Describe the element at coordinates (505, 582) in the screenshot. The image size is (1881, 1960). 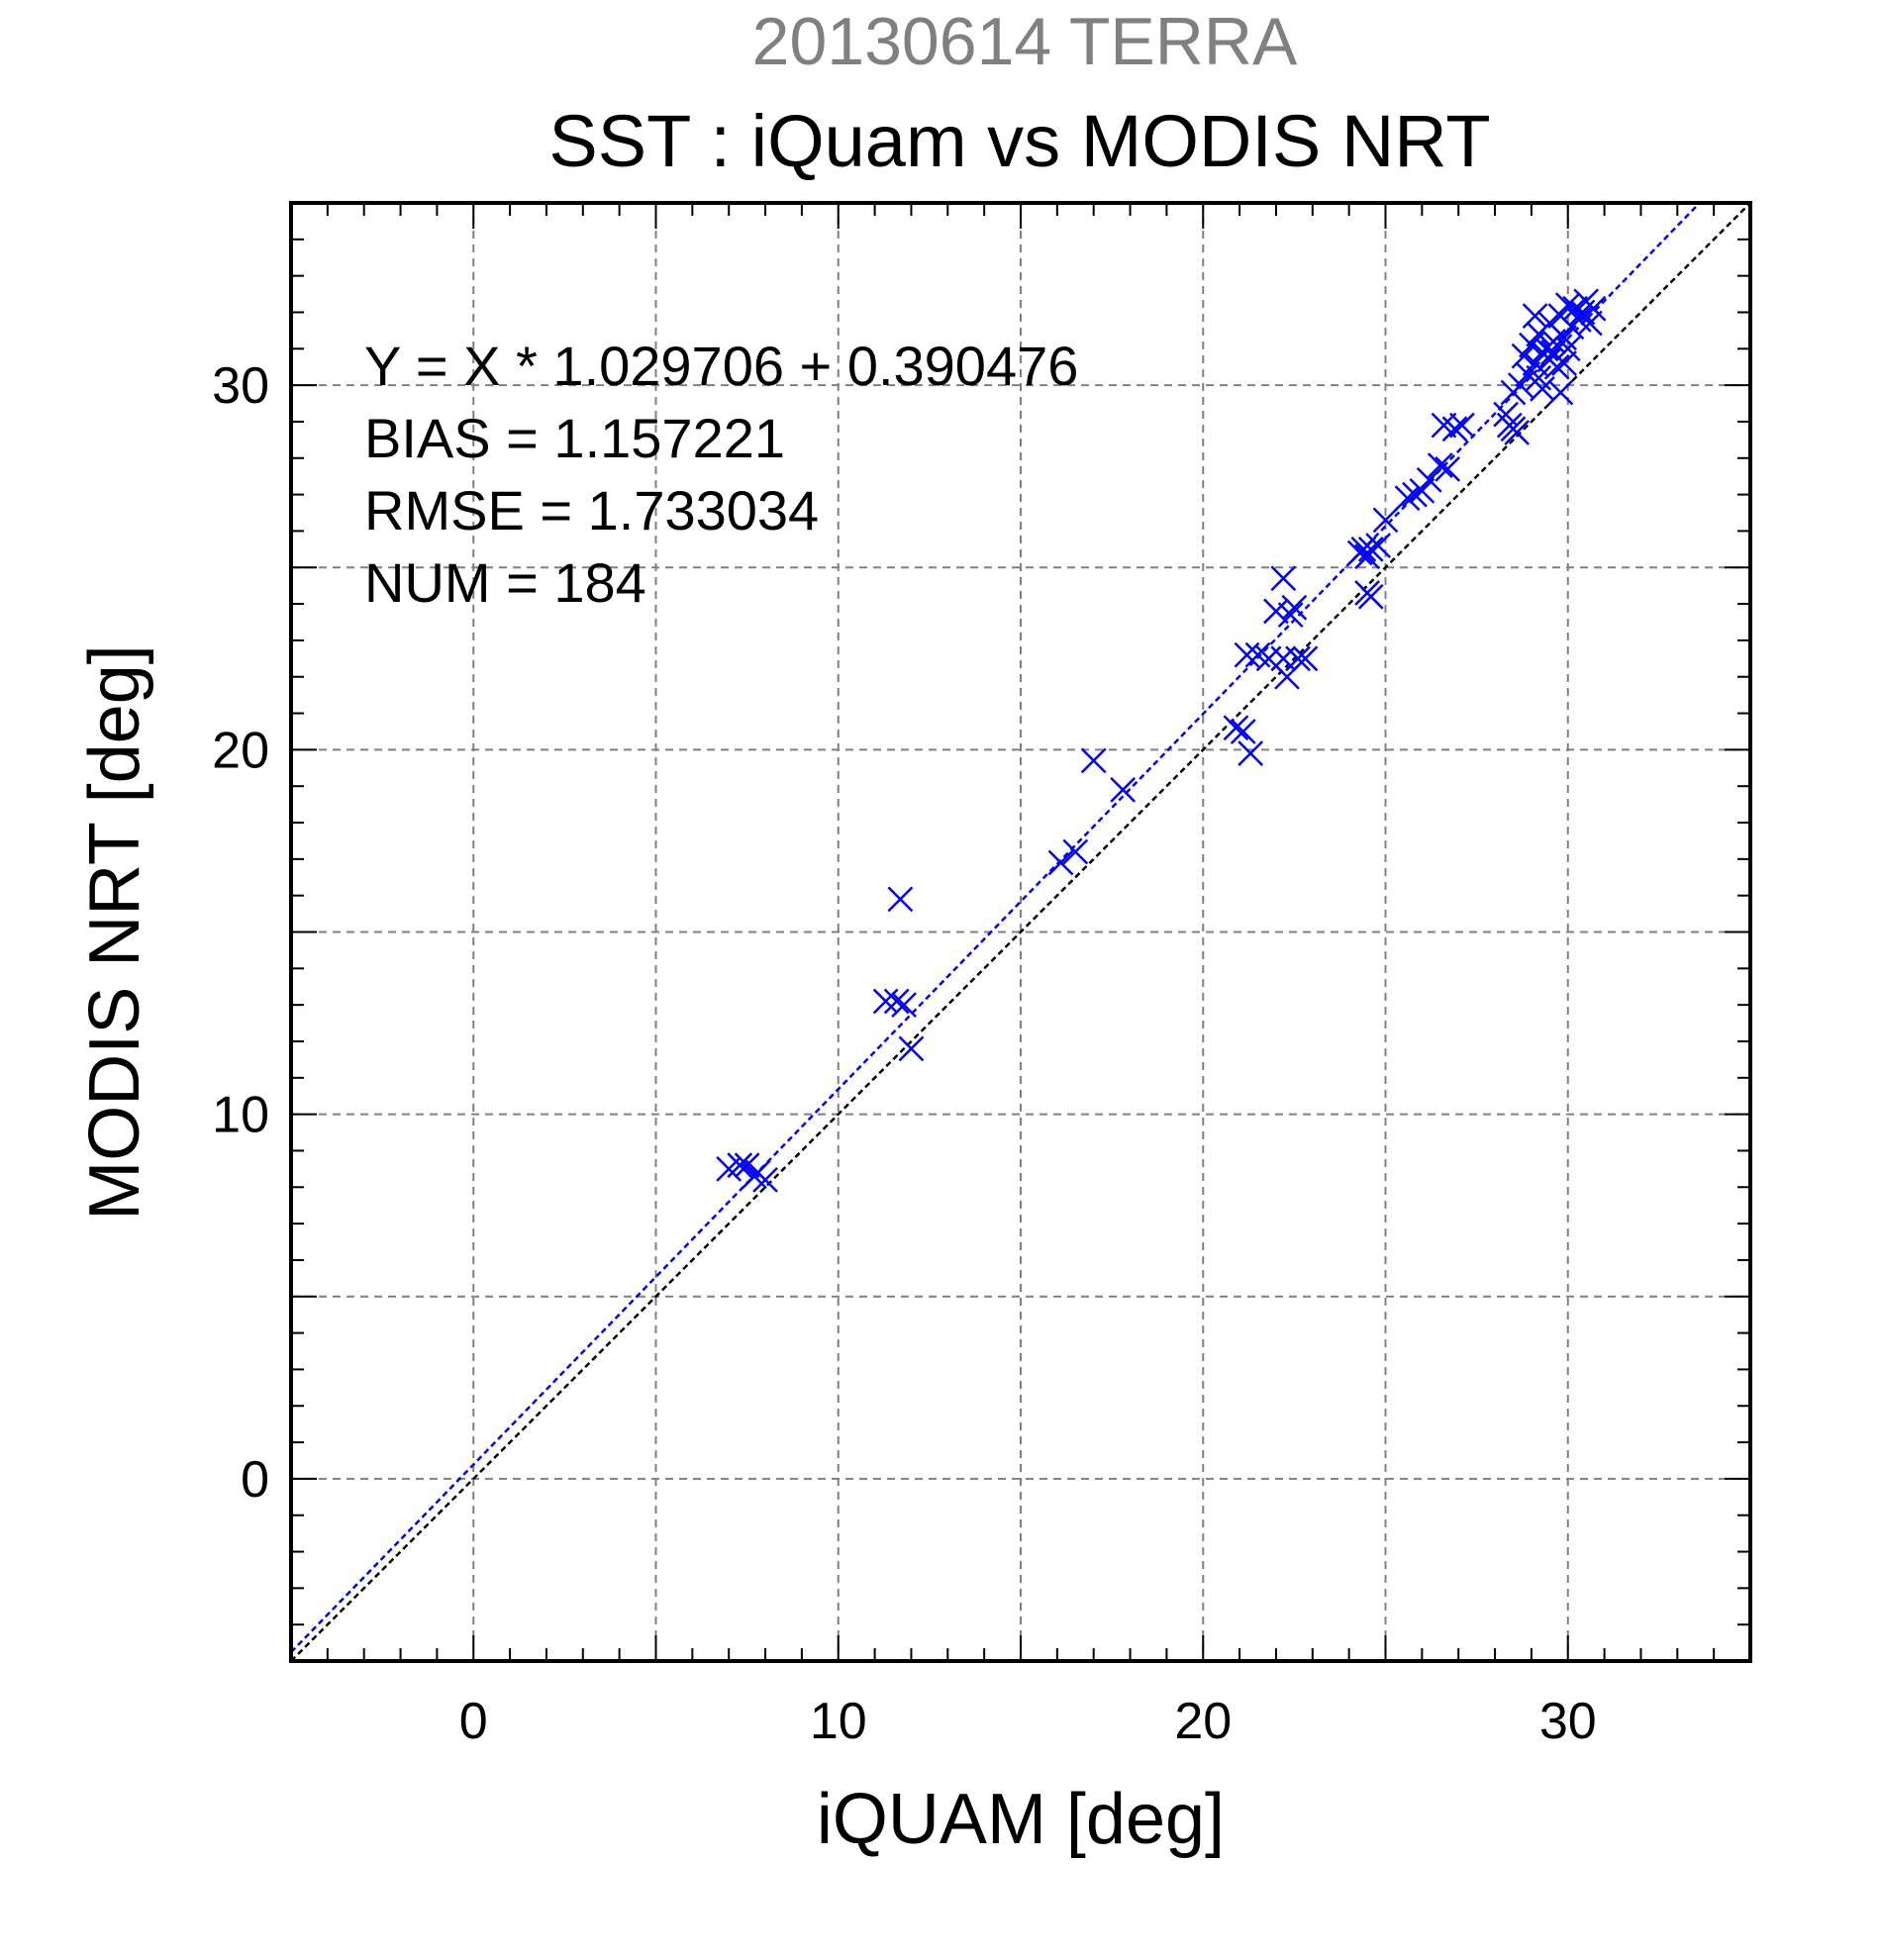
I see `stats-num: NUM = 184` at that location.